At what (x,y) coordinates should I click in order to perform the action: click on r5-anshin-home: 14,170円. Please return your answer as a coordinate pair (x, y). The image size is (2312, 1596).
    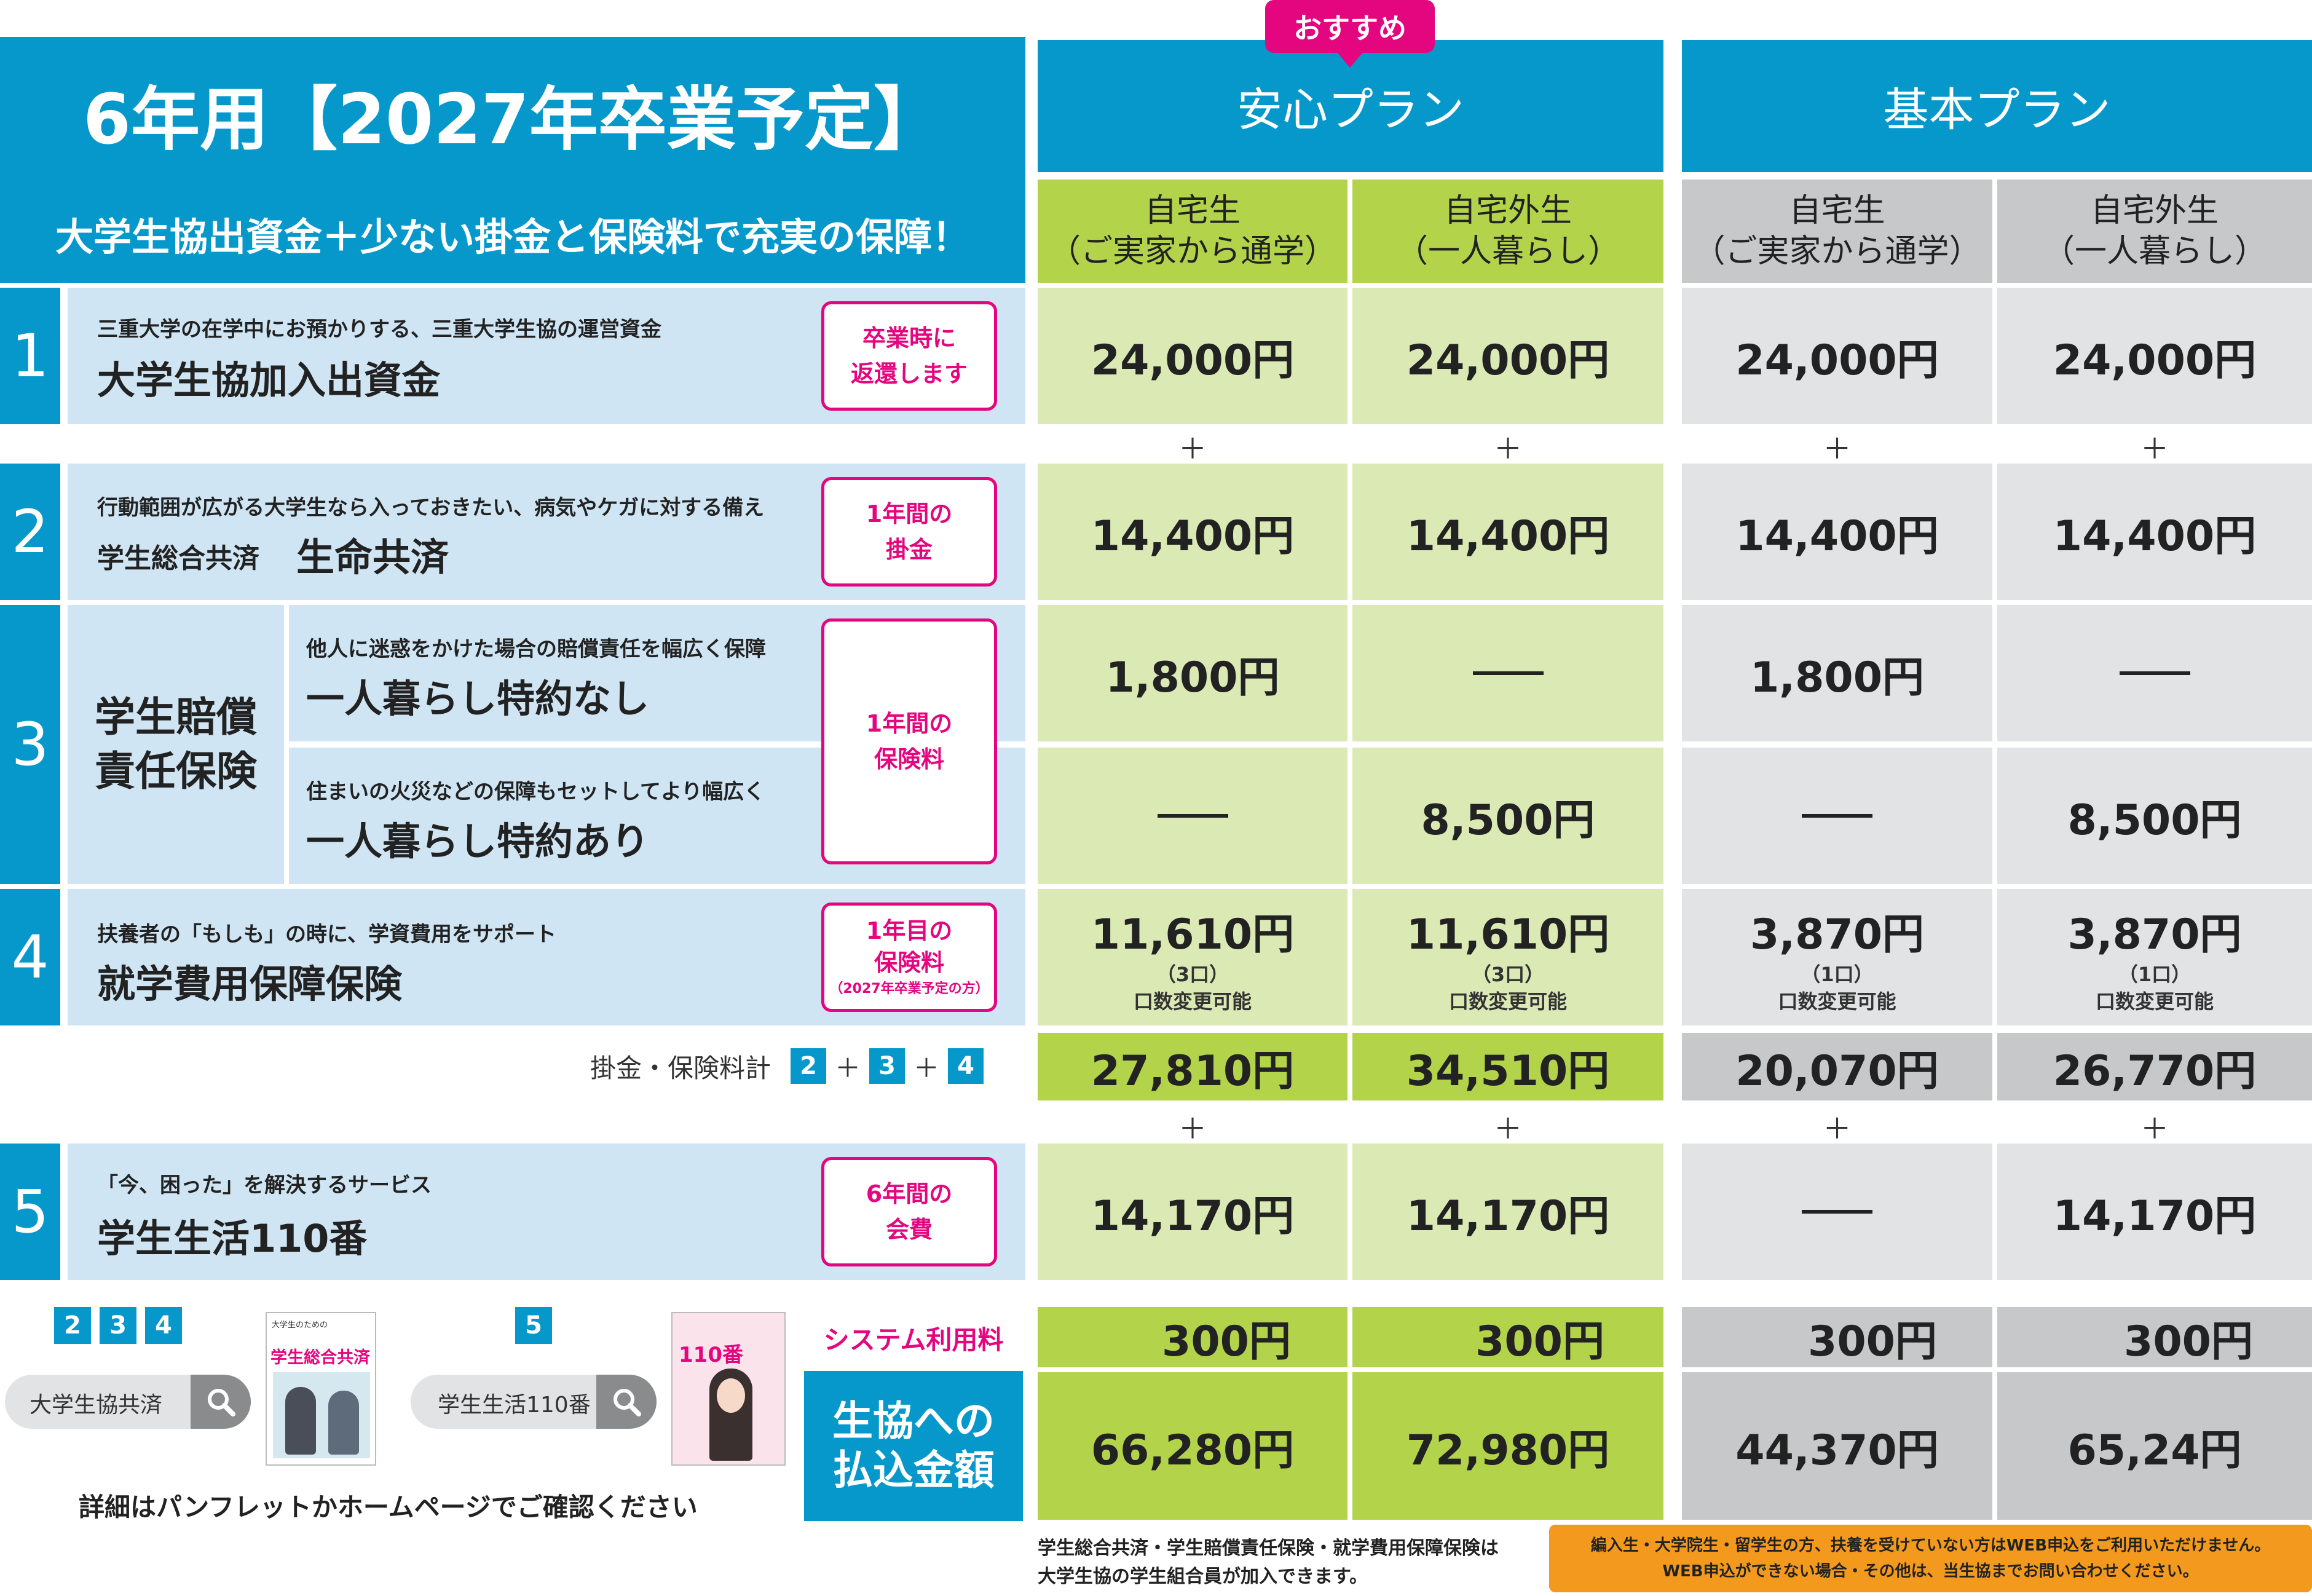
    Looking at the image, I should click on (1192, 1212).